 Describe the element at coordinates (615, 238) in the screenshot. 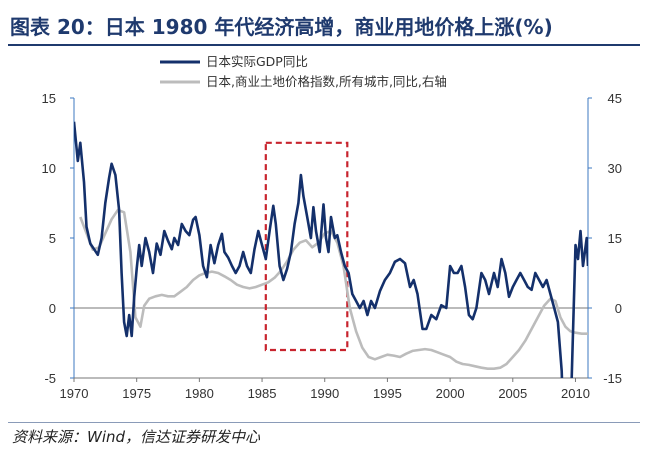

I see `y-right-tick-label: 15` at that location.